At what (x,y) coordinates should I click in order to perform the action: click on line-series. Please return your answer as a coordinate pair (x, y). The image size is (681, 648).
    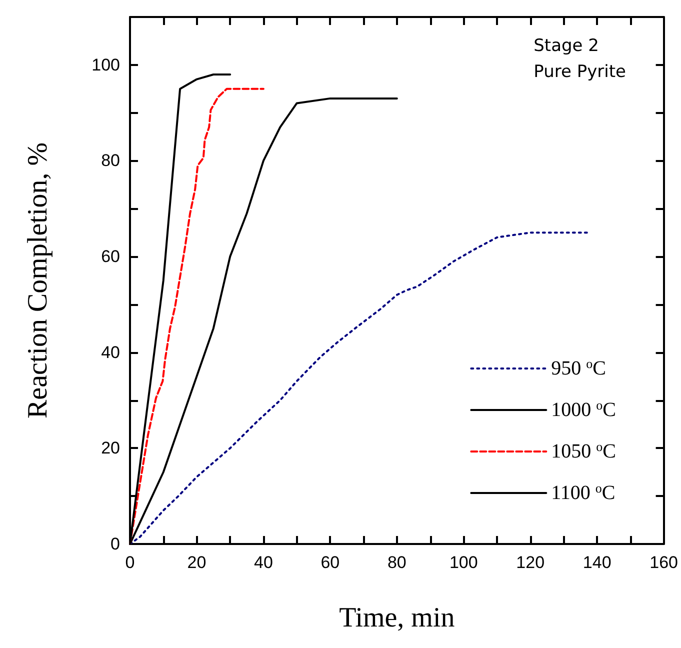
    Looking at the image, I should click on (196, 316).